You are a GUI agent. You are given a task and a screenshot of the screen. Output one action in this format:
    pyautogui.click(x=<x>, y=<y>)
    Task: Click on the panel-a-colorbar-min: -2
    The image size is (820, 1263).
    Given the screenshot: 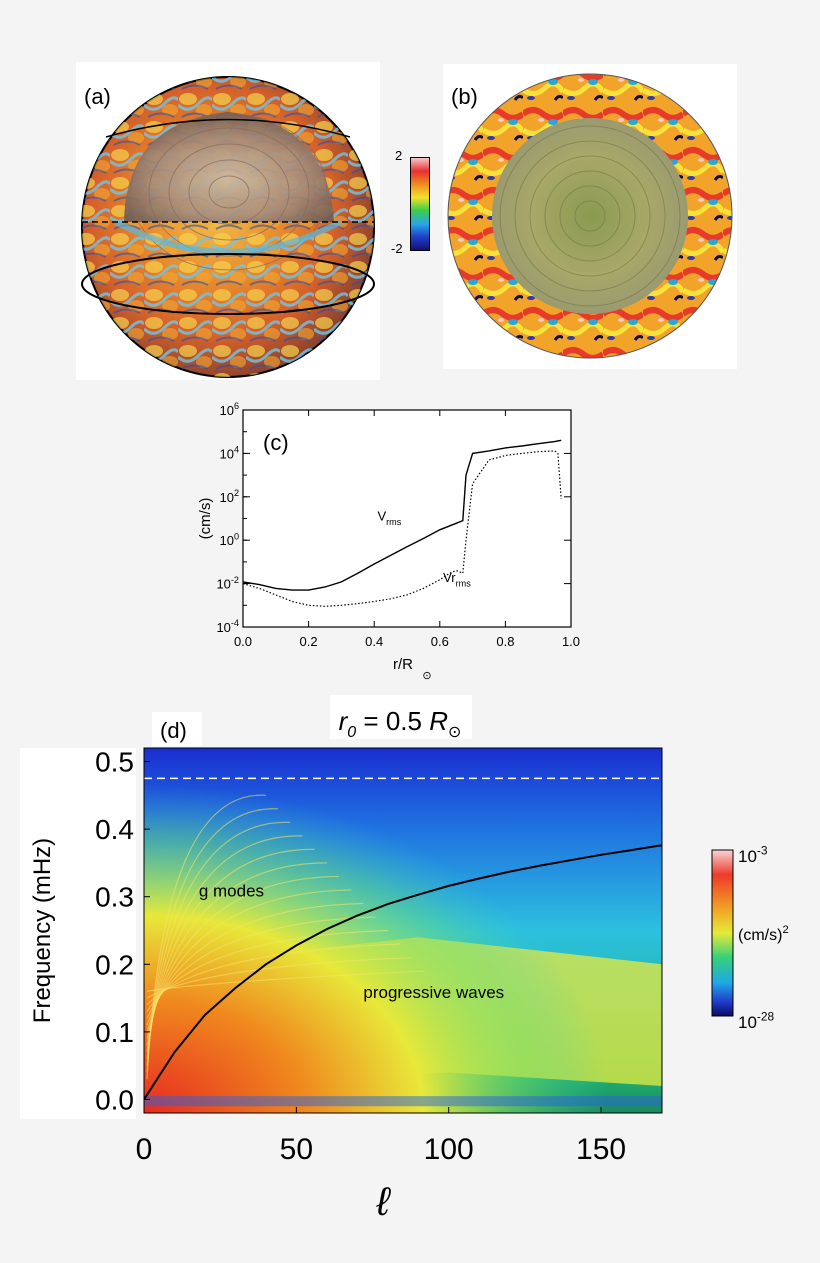 What is the action you would take?
    pyautogui.click(x=397, y=248)
    